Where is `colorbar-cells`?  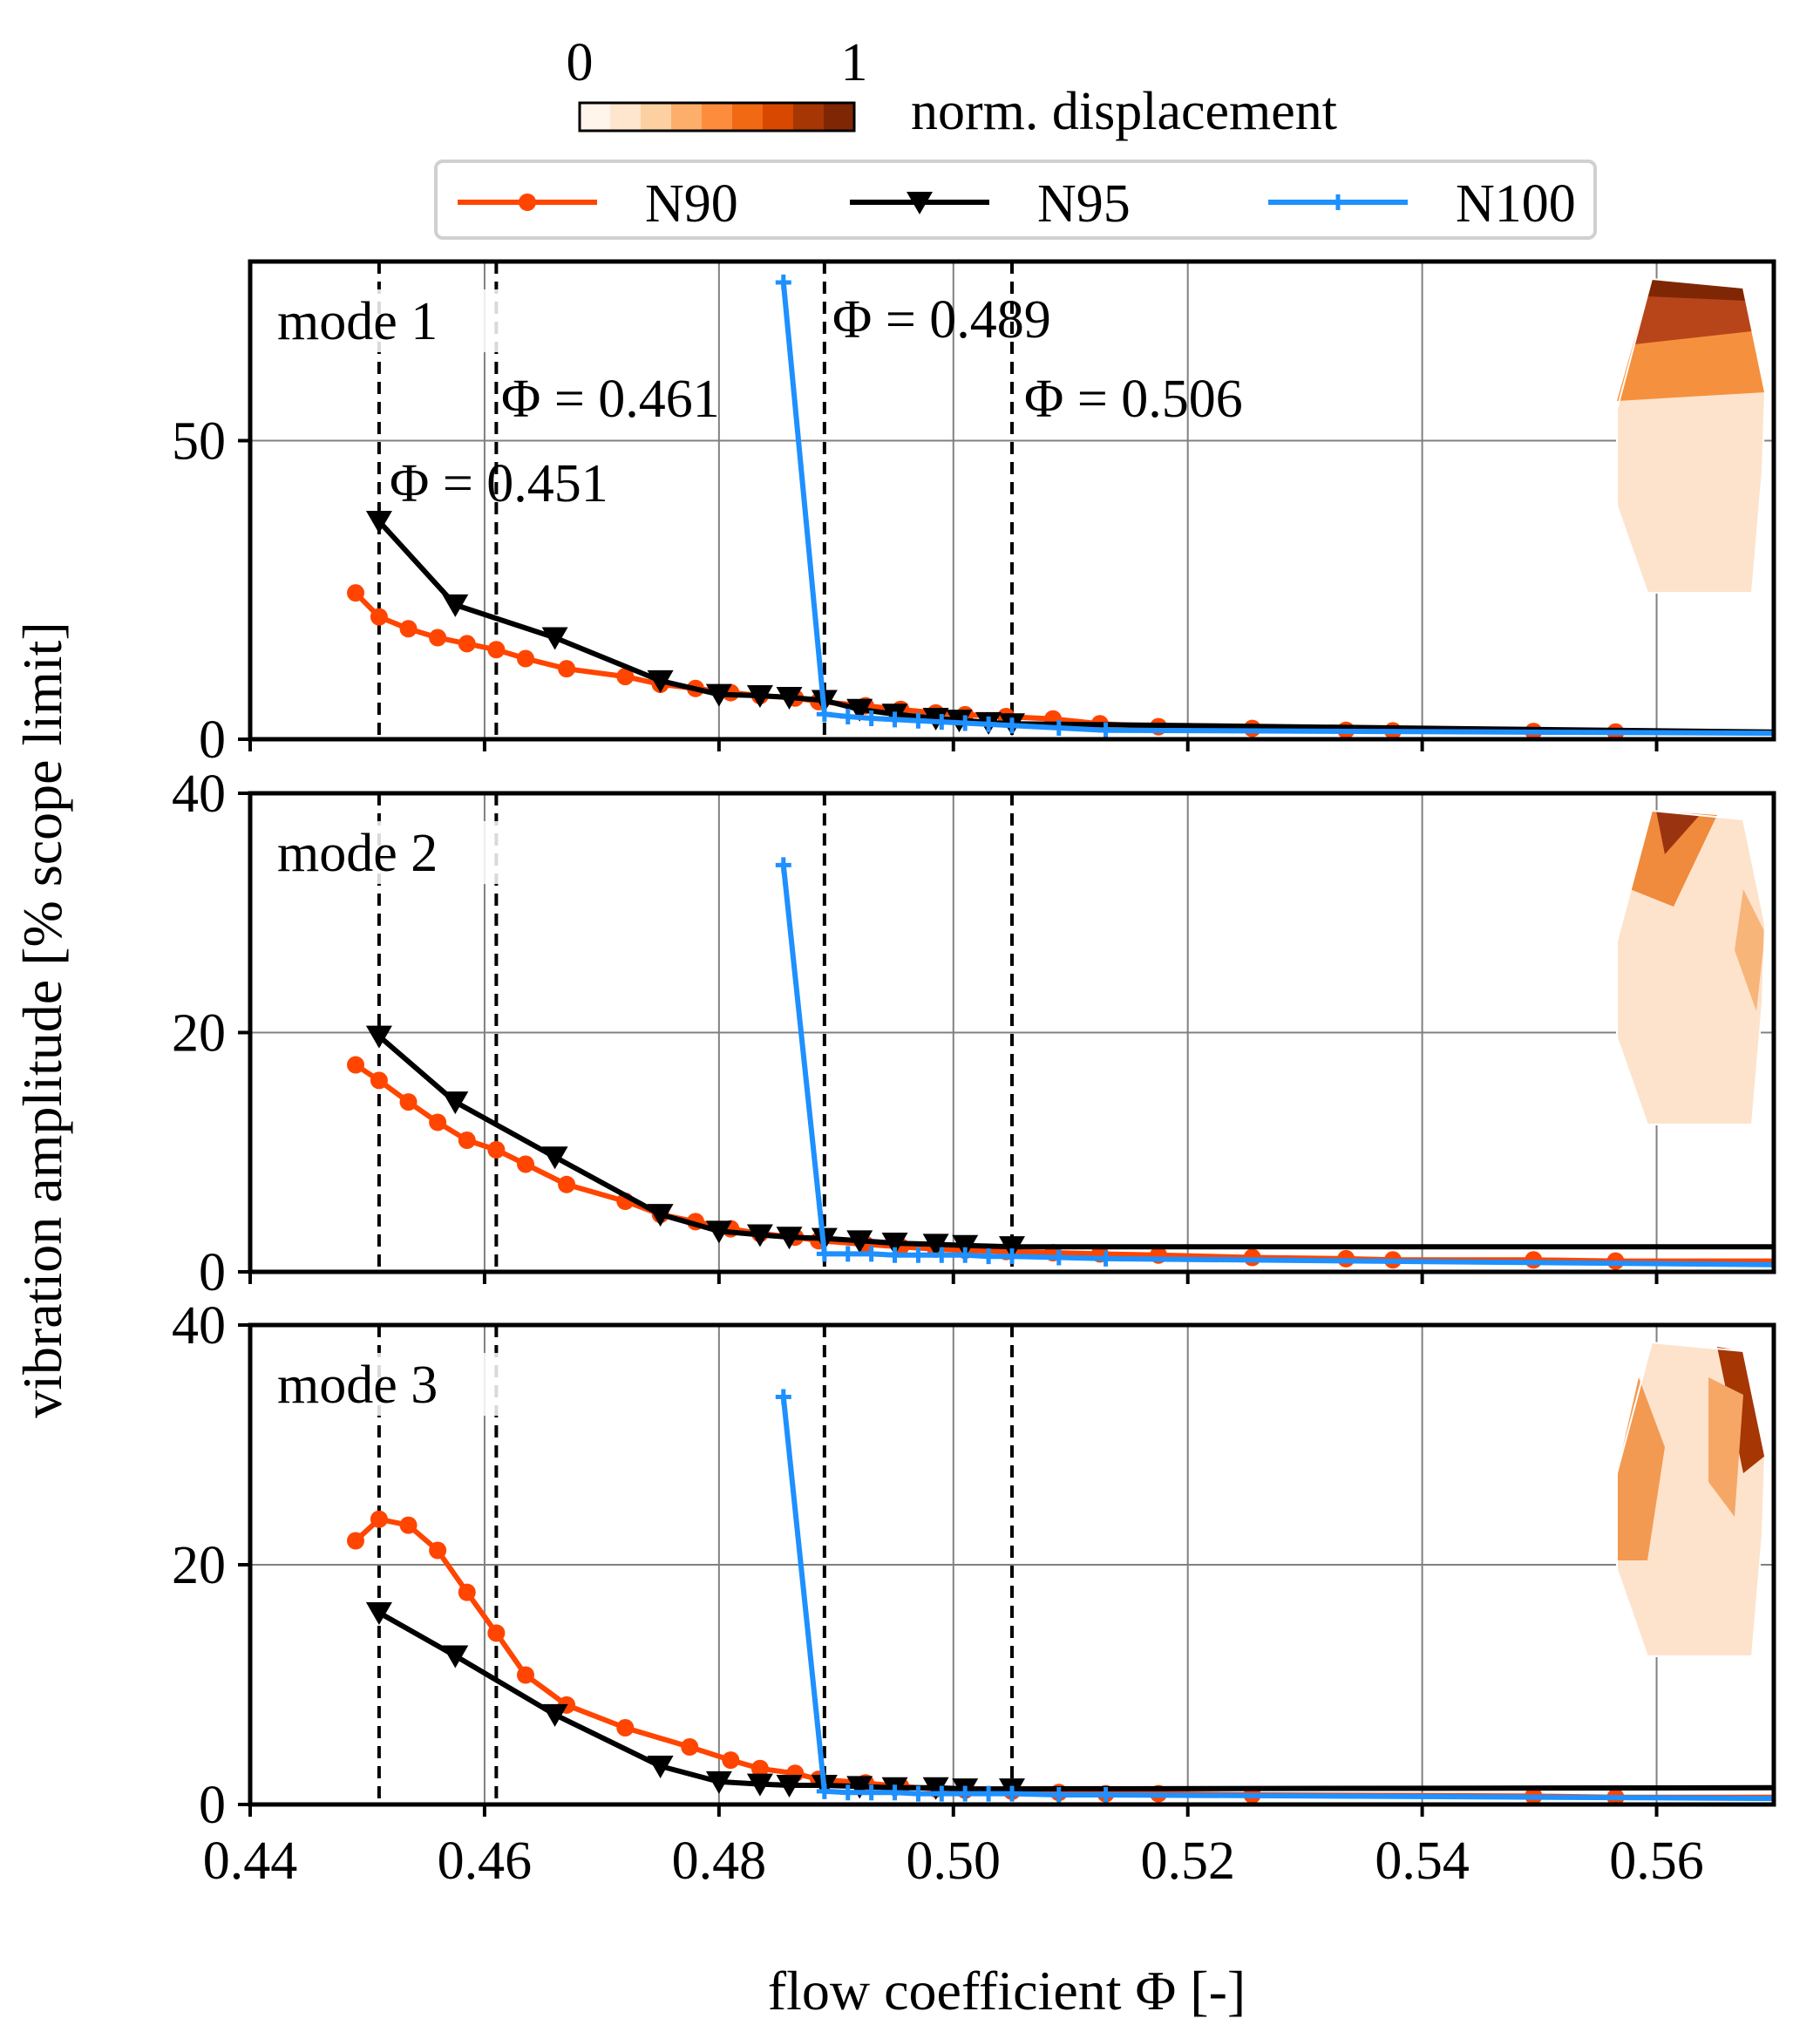
colorbar-cells is located at coordinates (717, 117).